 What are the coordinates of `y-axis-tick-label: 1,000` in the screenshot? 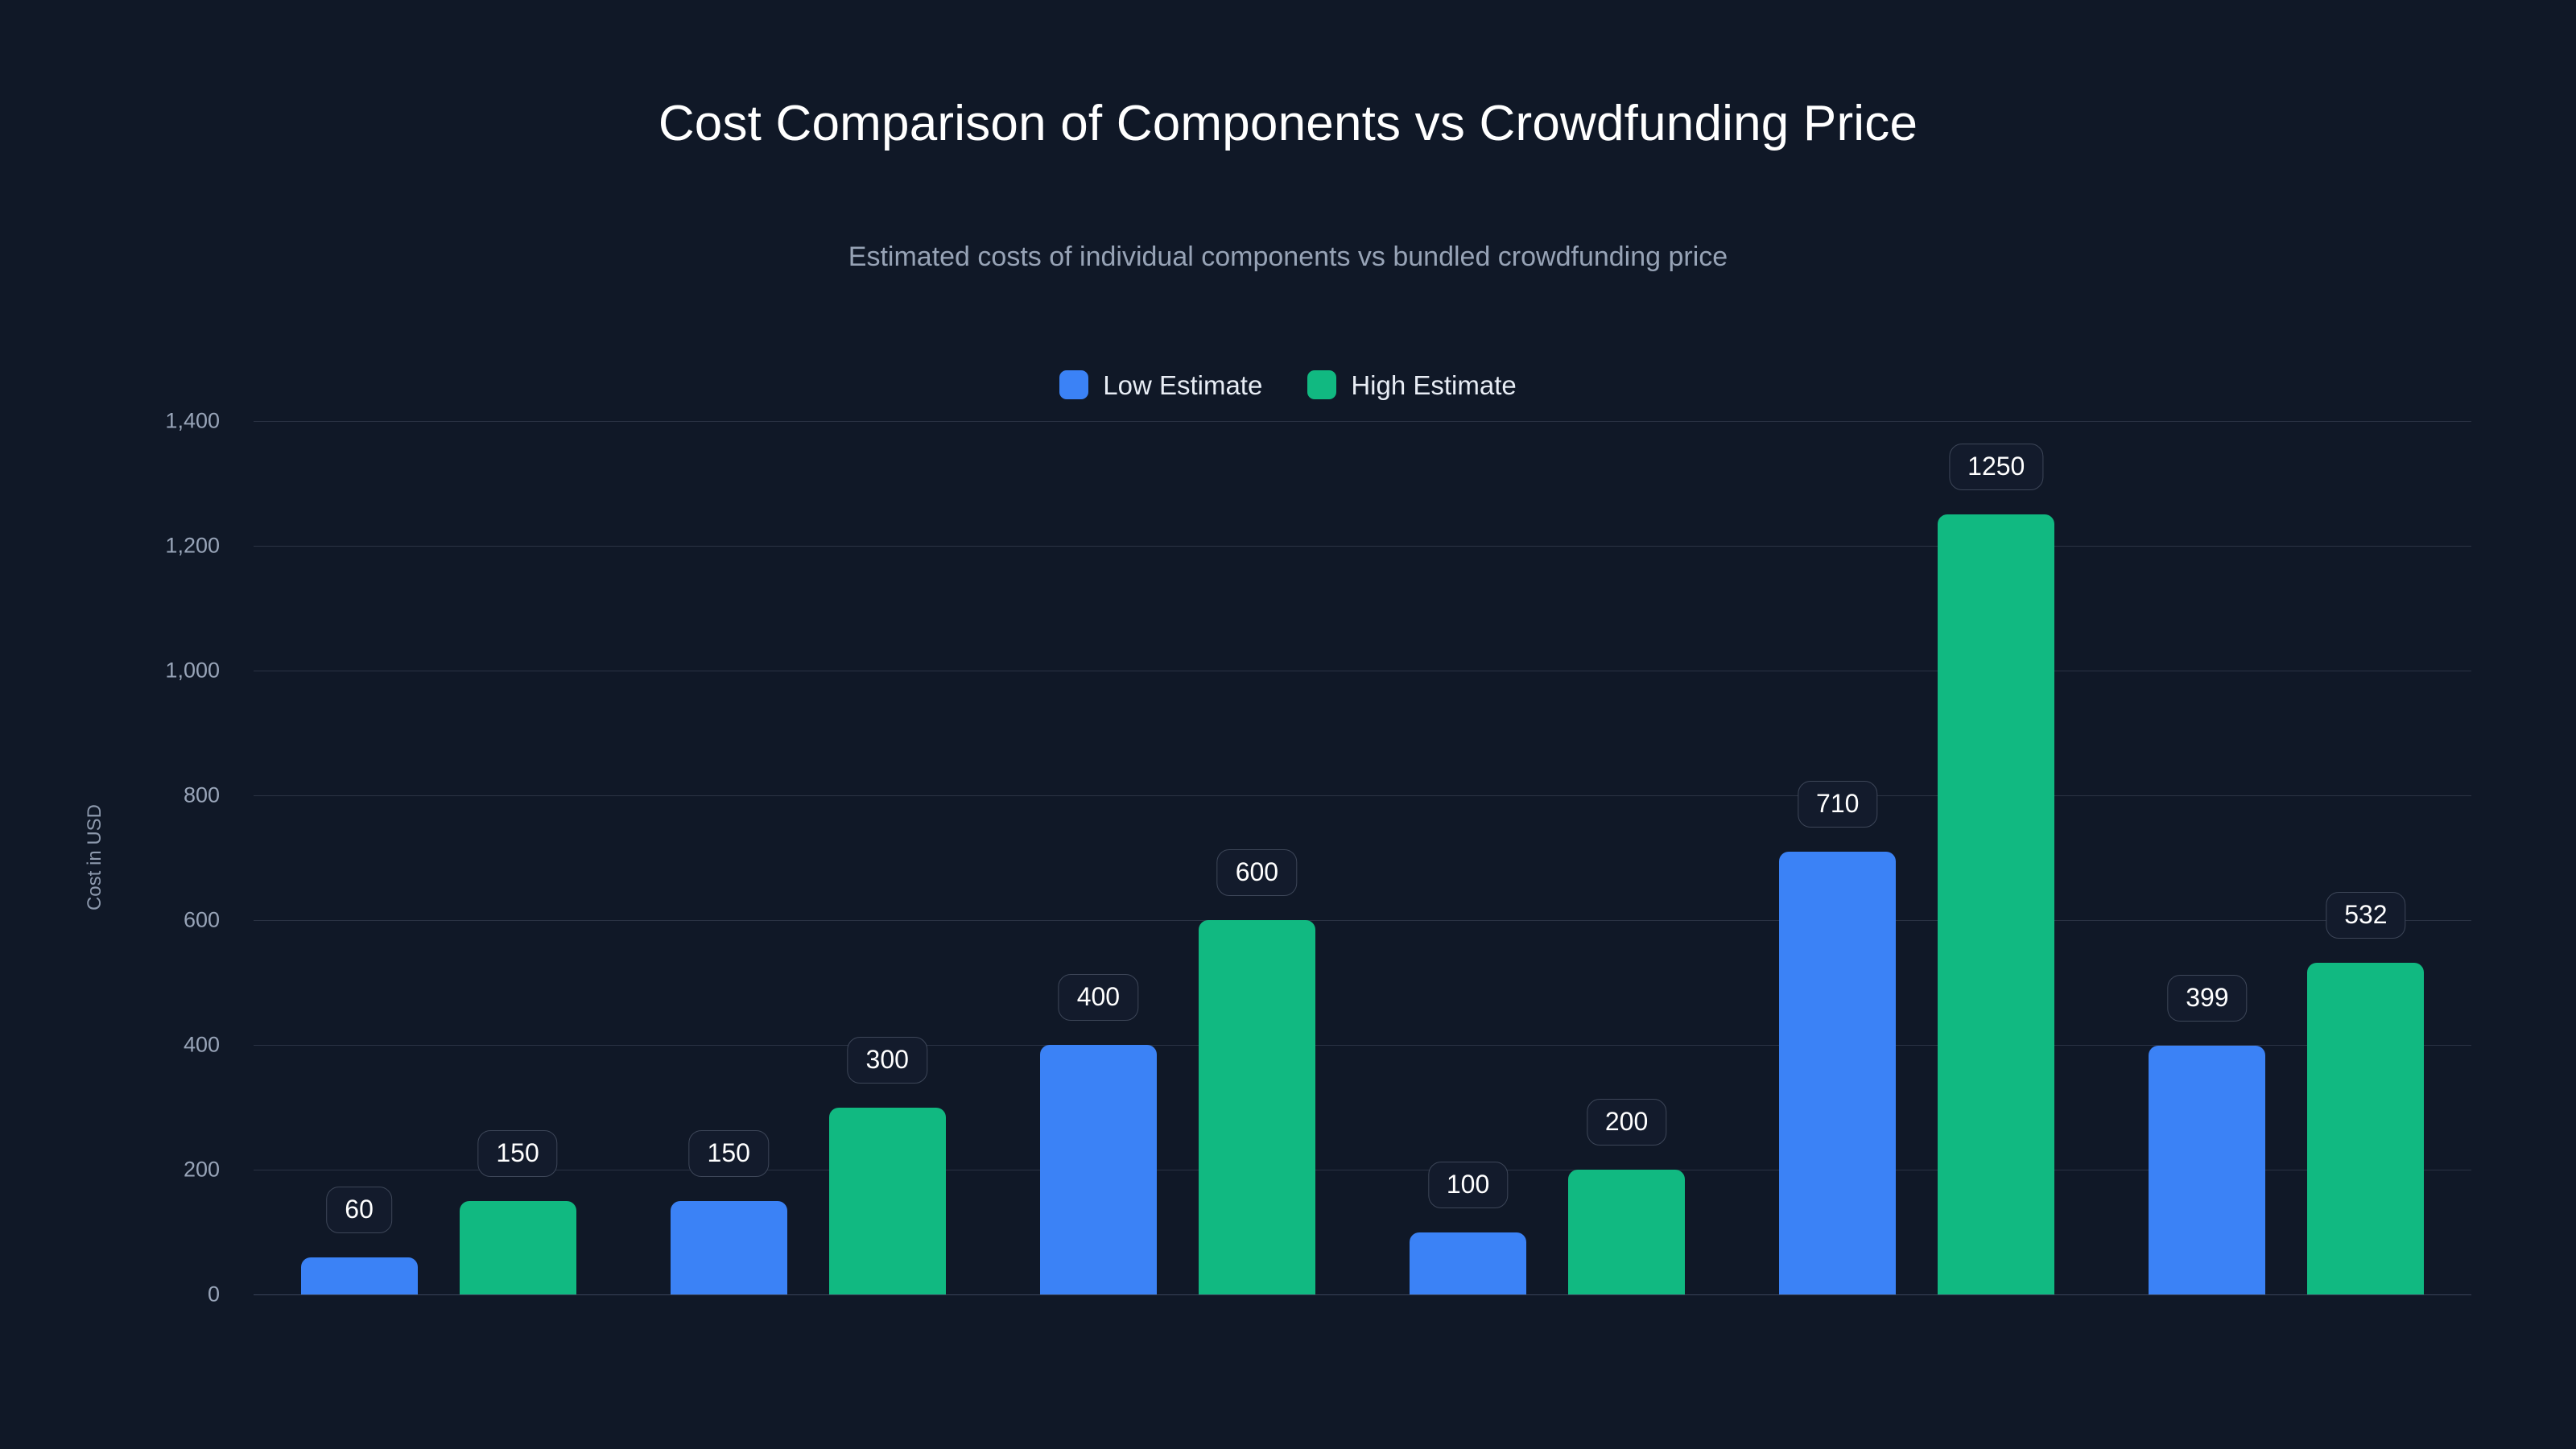 It's located at (192, 670).